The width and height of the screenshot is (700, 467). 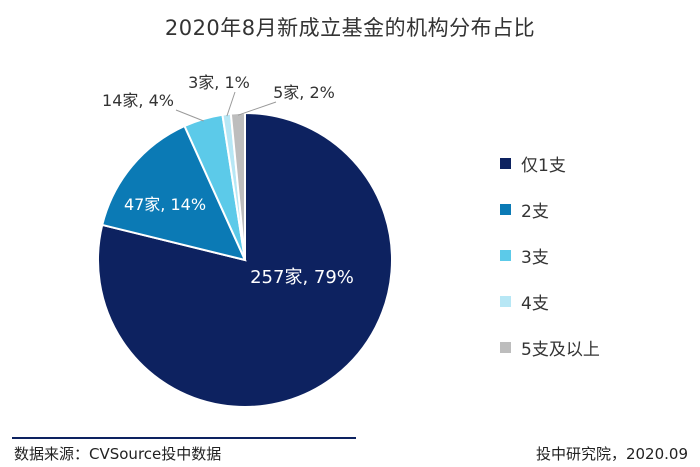 I want to click on legend-item-4: 4支, so click(x=550, y=302).